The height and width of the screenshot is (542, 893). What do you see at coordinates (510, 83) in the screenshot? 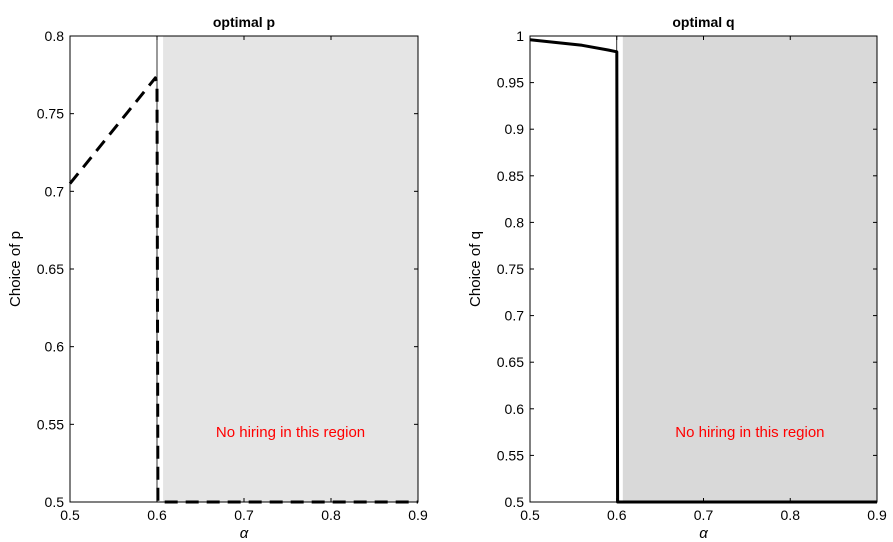
I see `y-tick-label: 0.95` at bounding box center [510, 83].